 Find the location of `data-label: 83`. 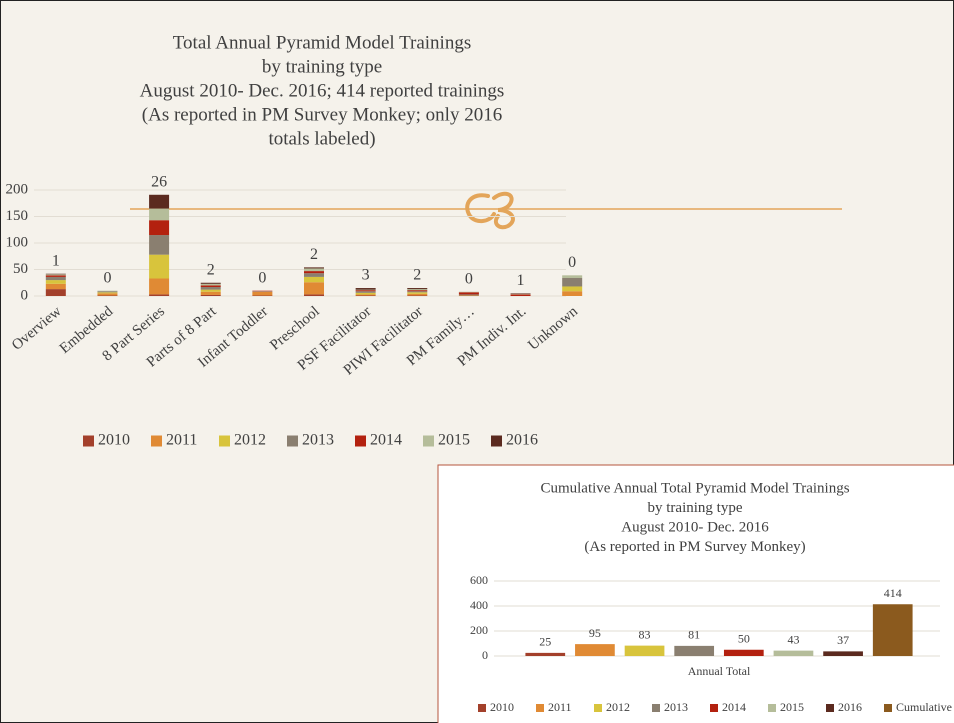

data-label: 83 is located at coordinates (645, 634).